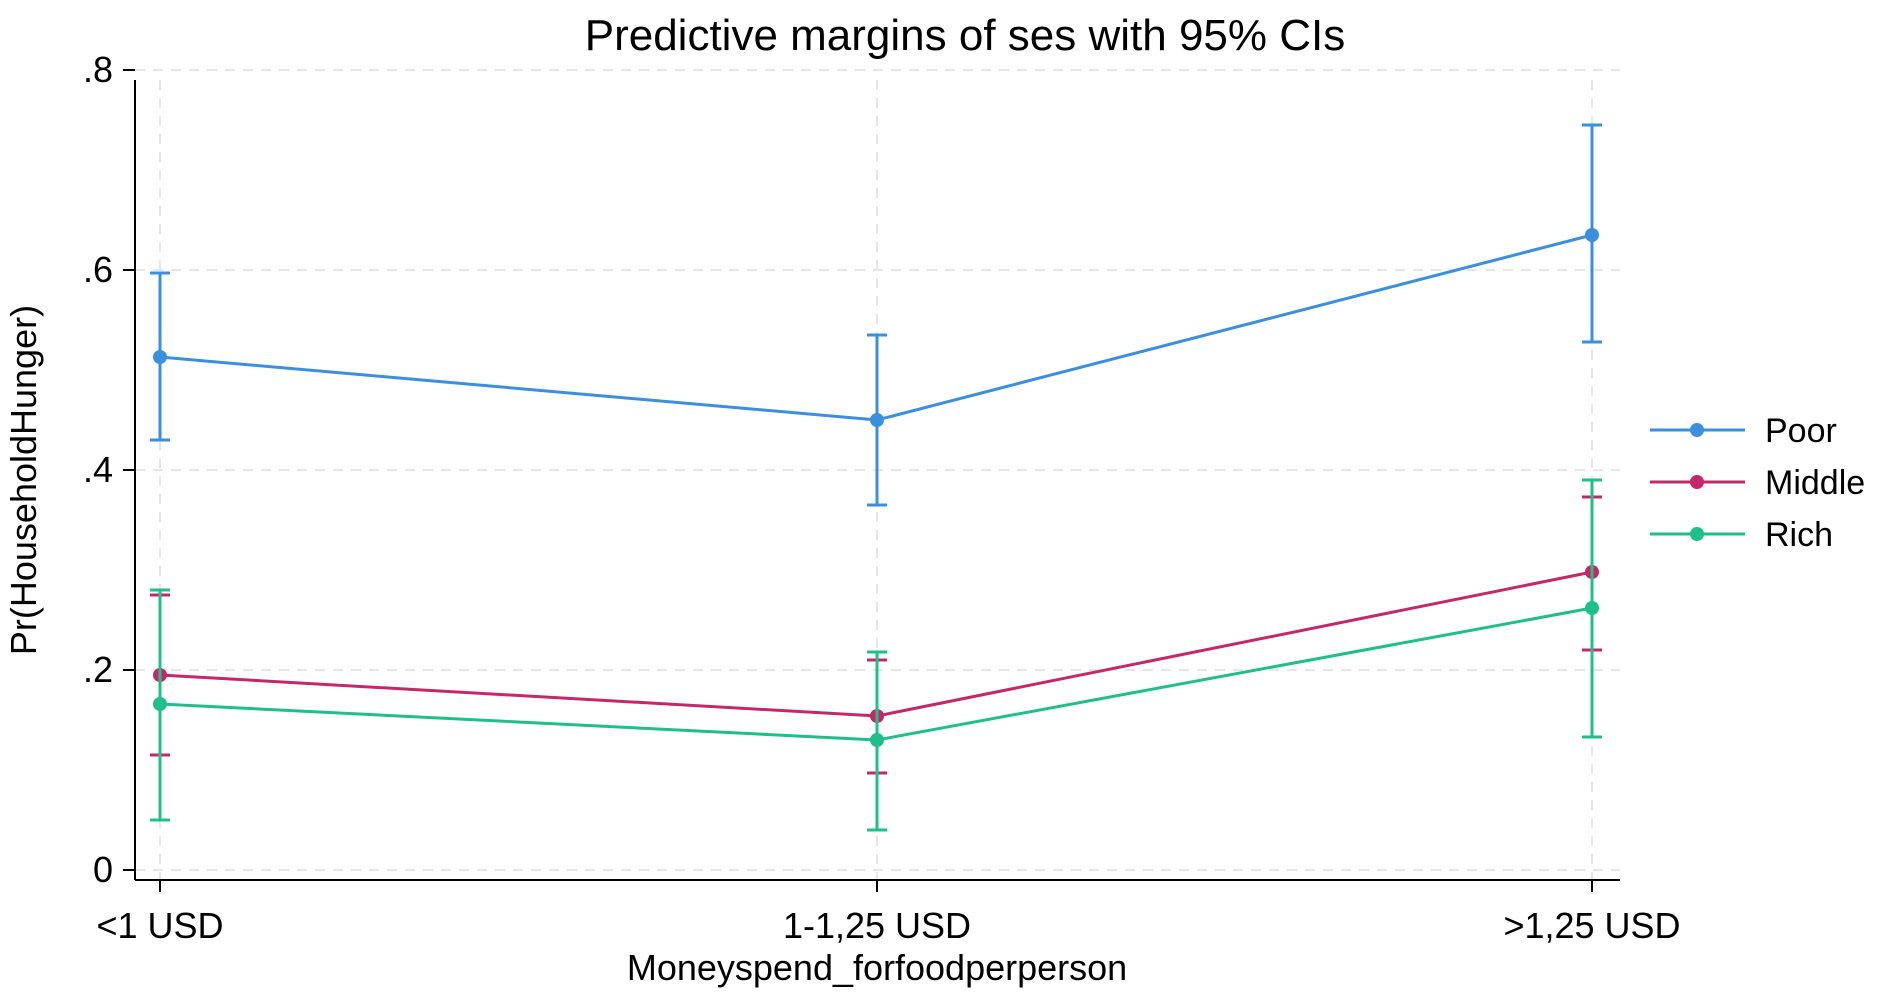 This screenshot has height=996, width=1900. Describe the element at coordinates (1801, 431) in the screenshot. I see `legend-label-poor: Poor` at that location.